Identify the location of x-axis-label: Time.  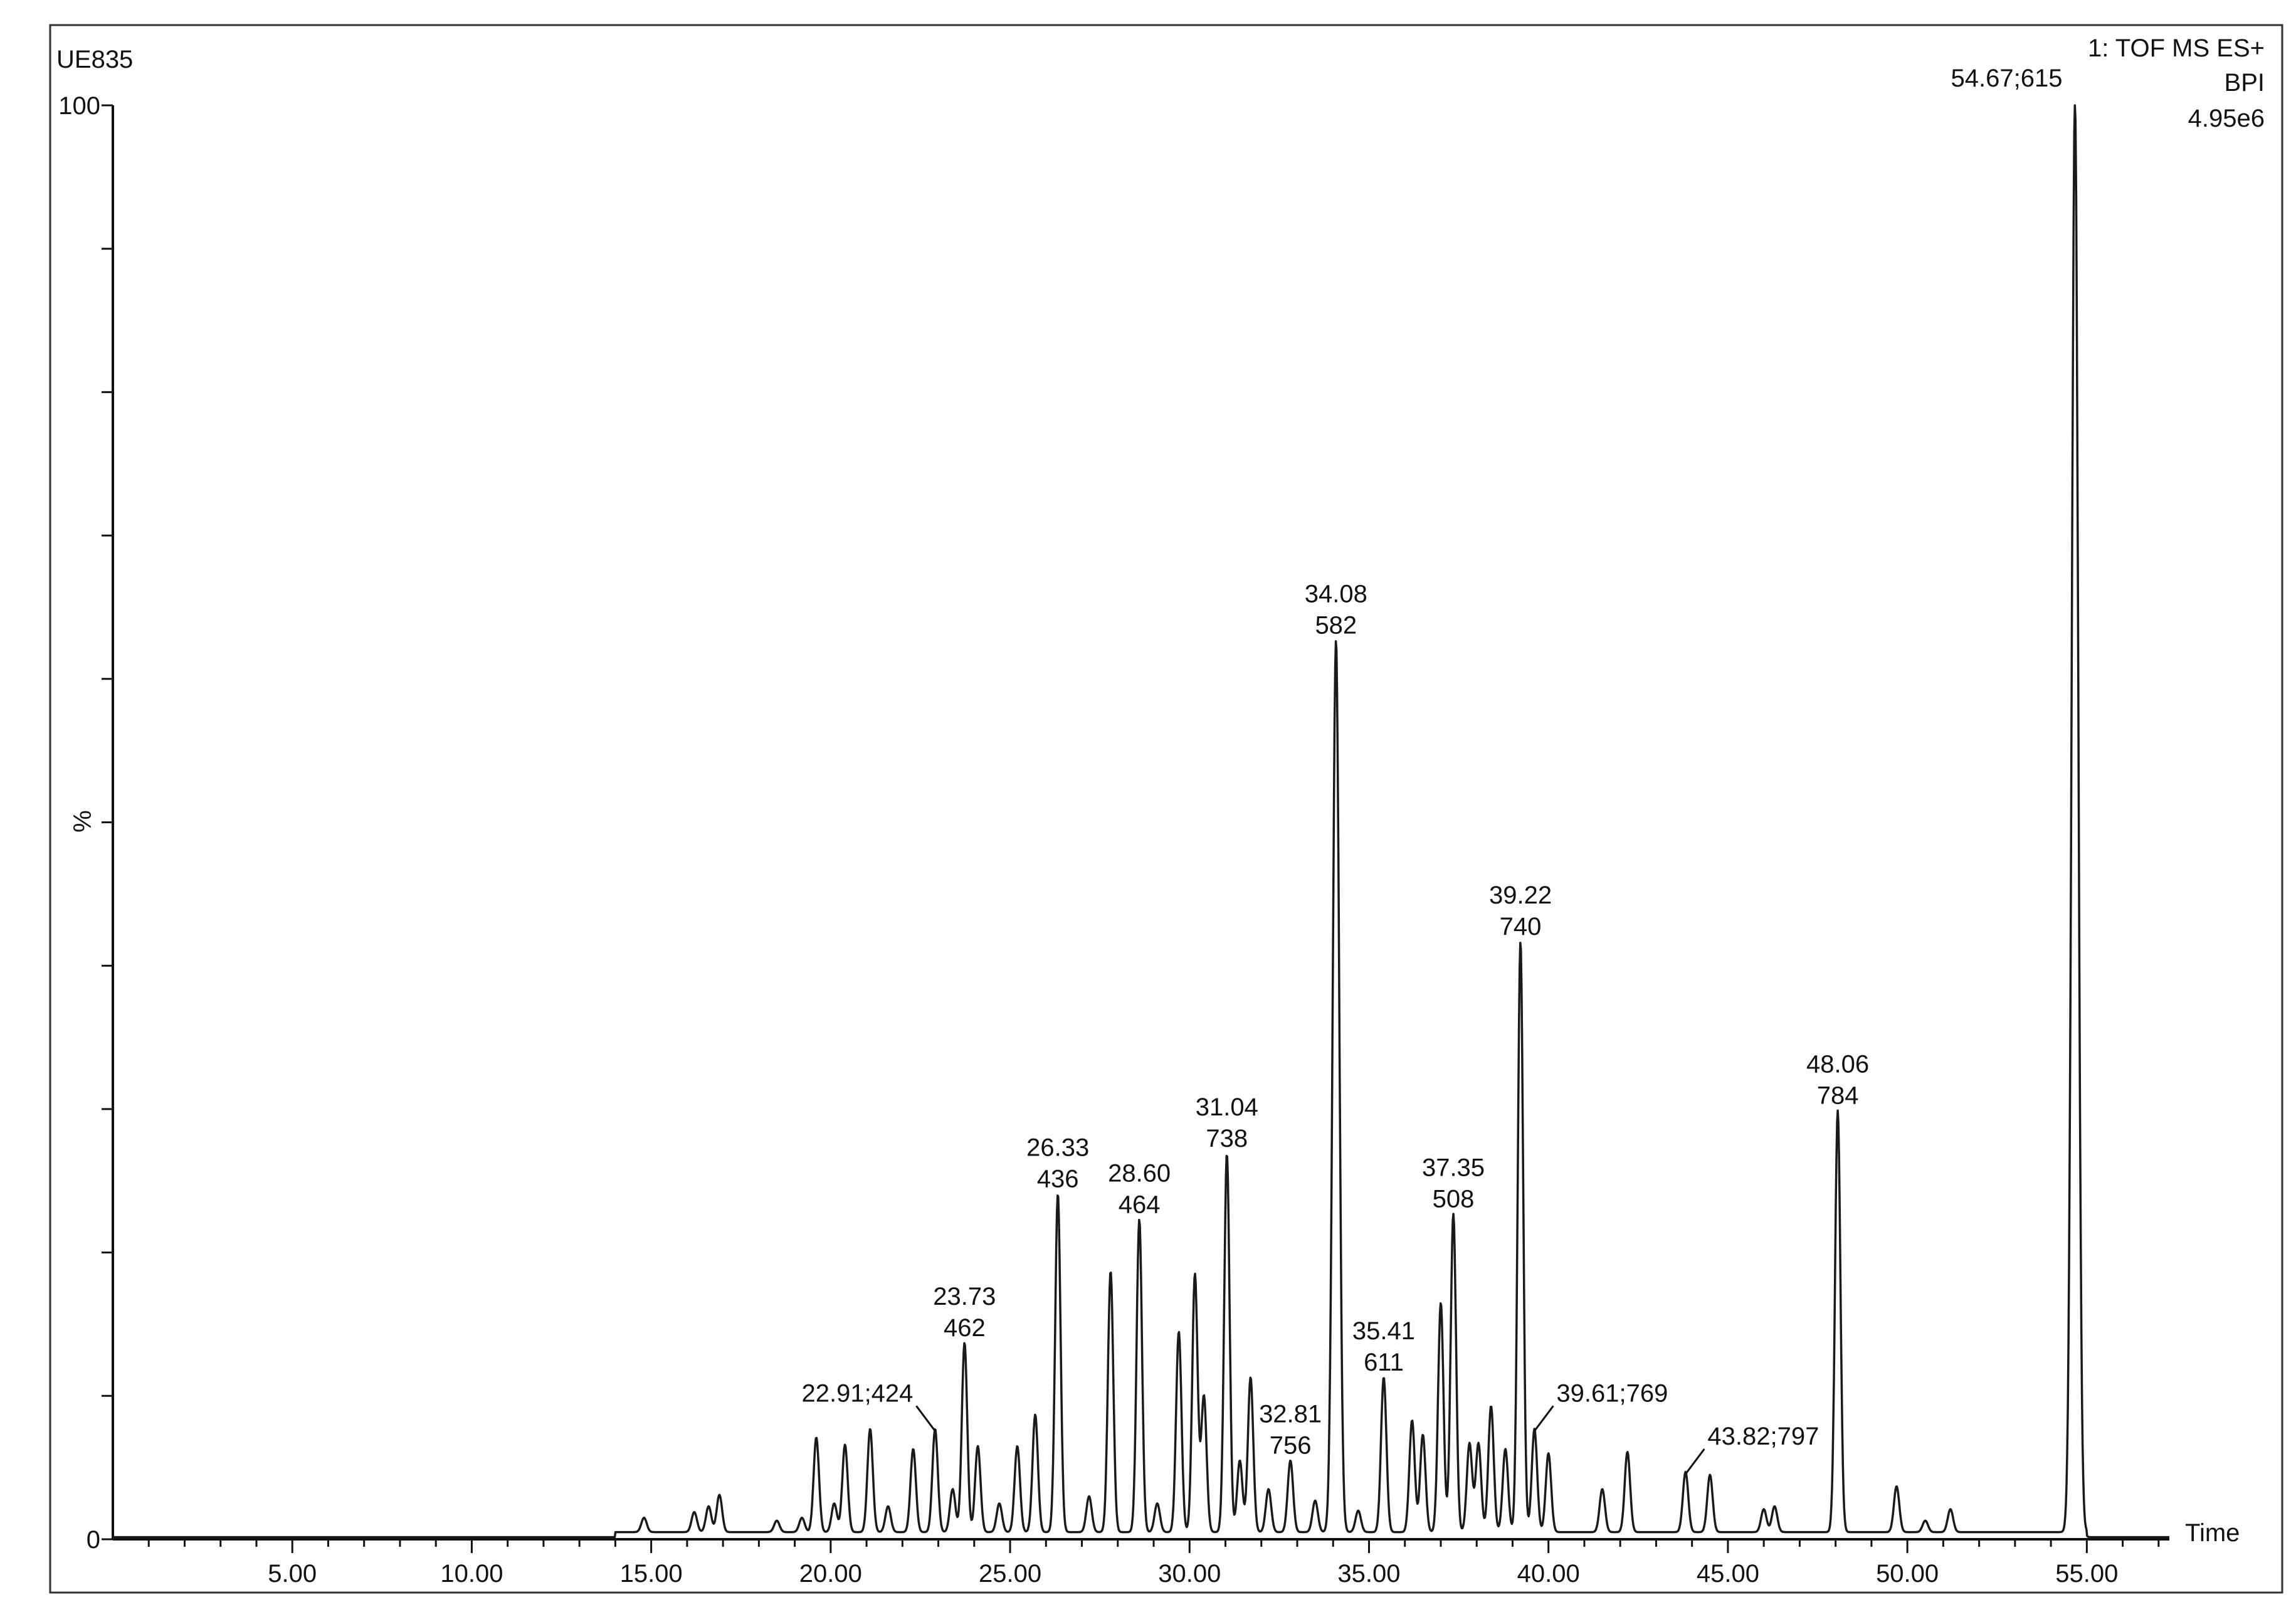
(2212, 1533).